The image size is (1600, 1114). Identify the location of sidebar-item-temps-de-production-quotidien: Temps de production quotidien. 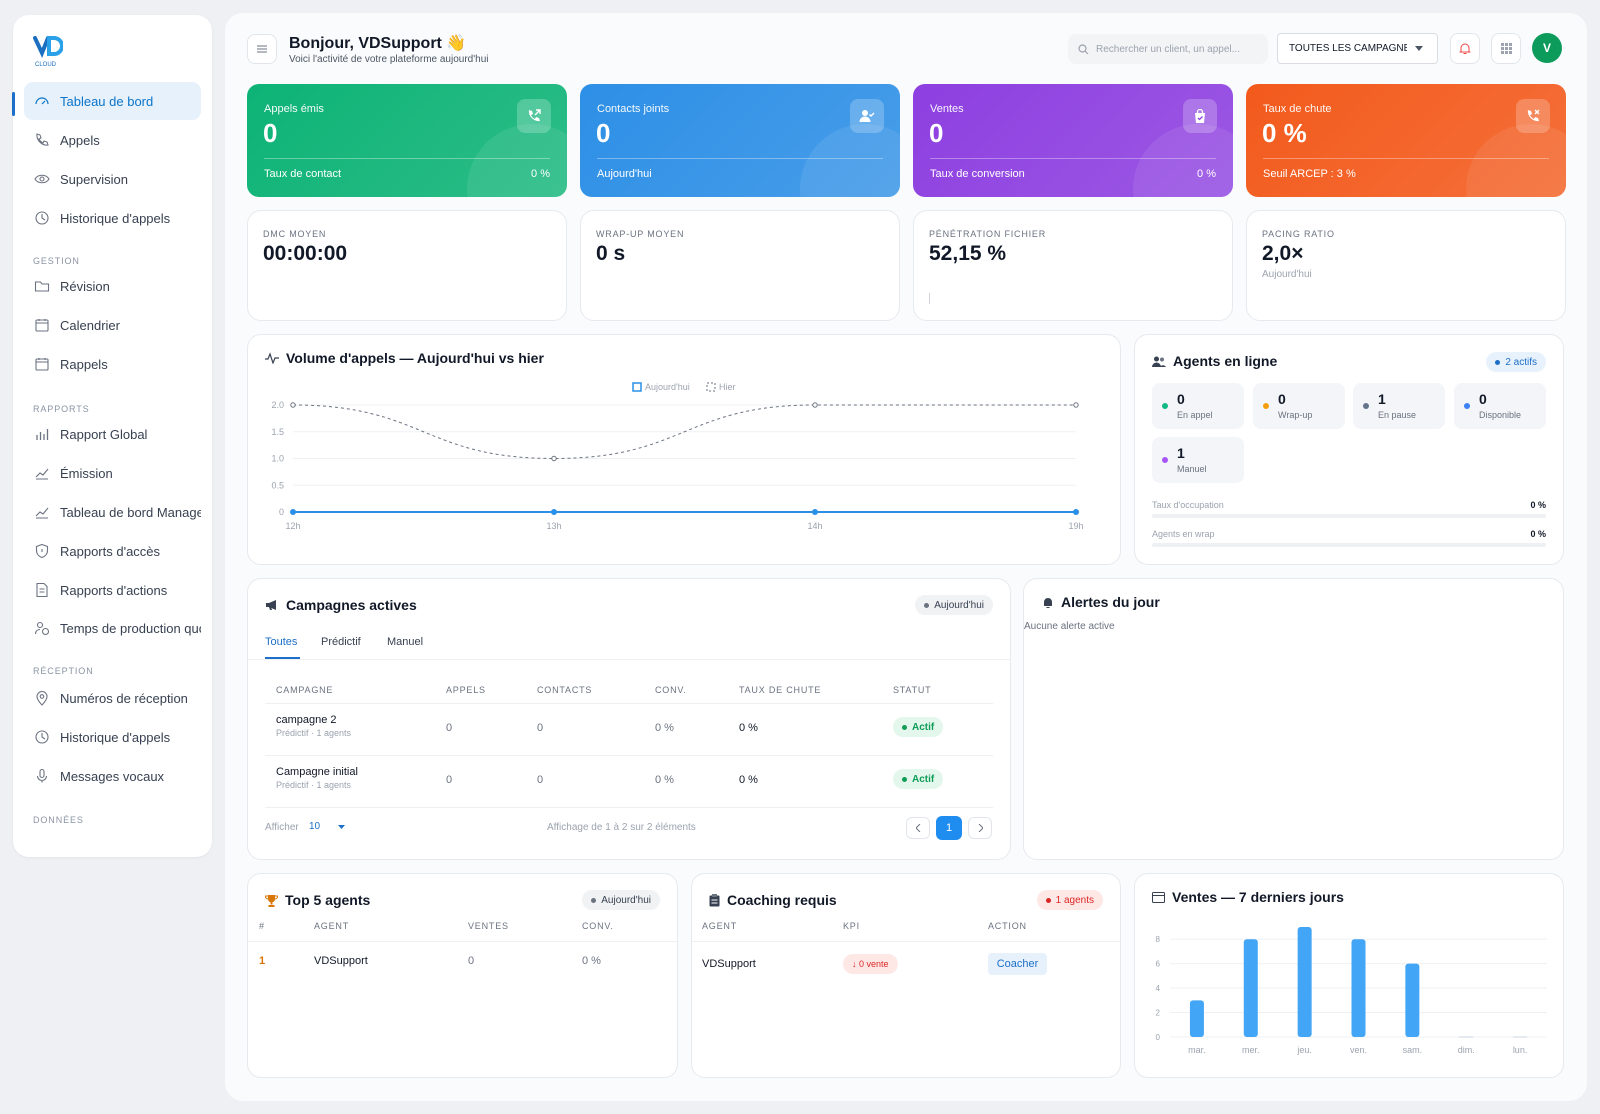
(112, 628).